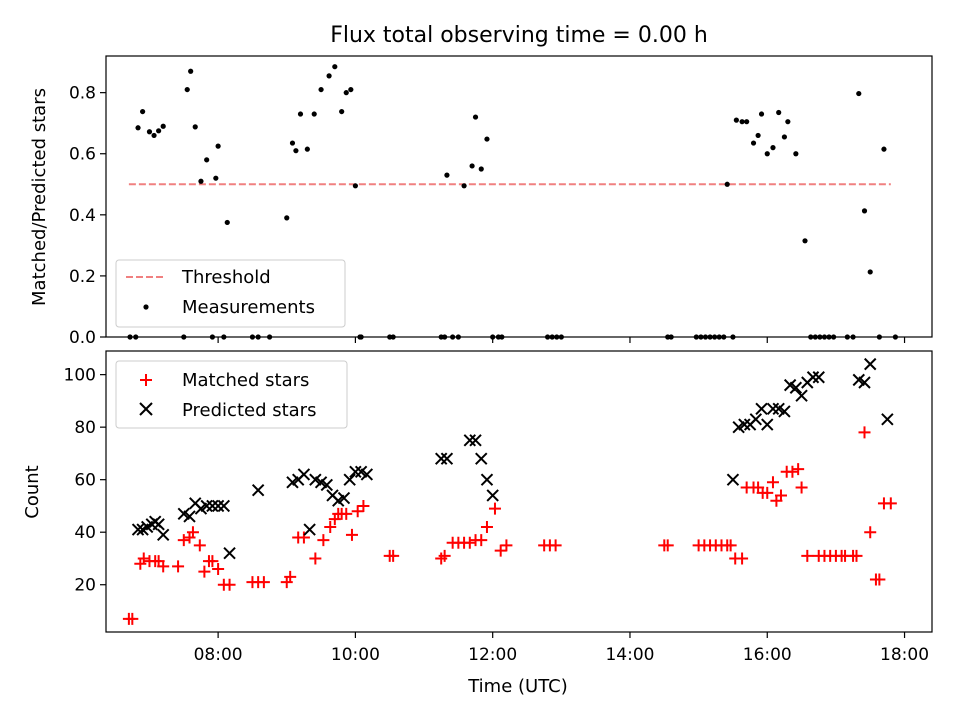 The image size is (960, 720). Describe the element at coordinates (629, 655) in the screenshot. I see `x-tick-label: 14:00` at that location.